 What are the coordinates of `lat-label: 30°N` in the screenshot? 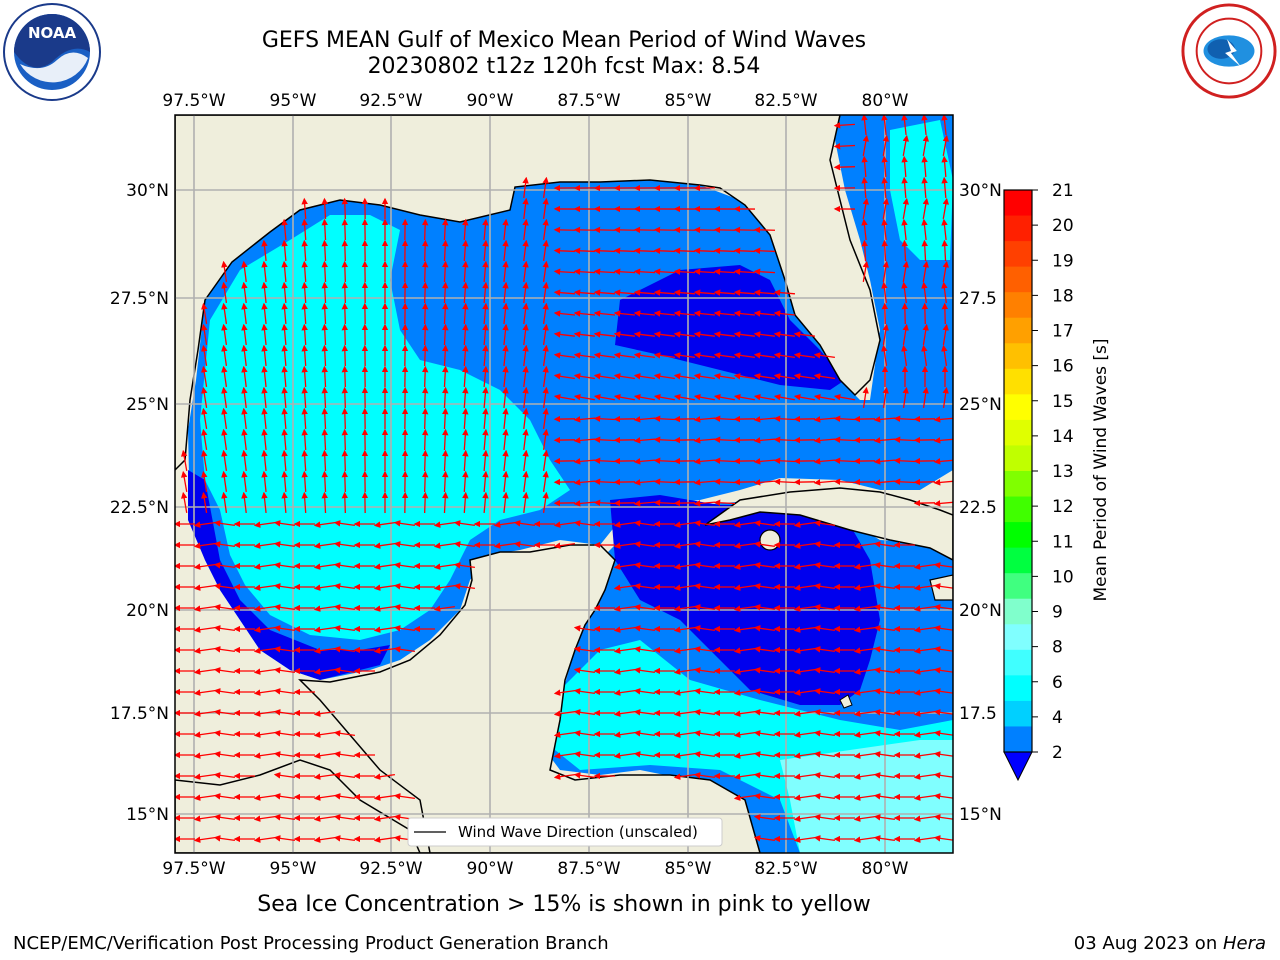 It's located at (147, 191).